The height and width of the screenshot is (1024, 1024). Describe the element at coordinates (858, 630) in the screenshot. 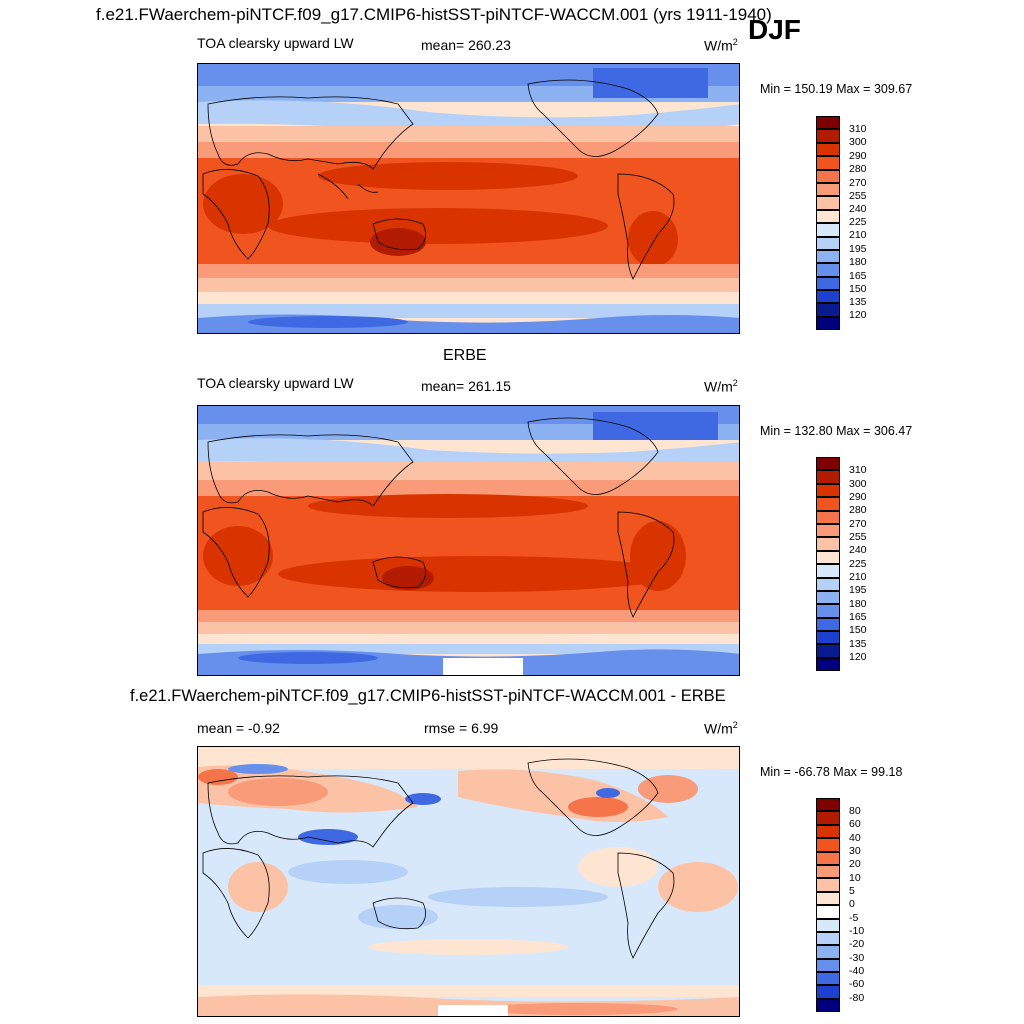

I see `panel2-cbar-label: 150` at that location.